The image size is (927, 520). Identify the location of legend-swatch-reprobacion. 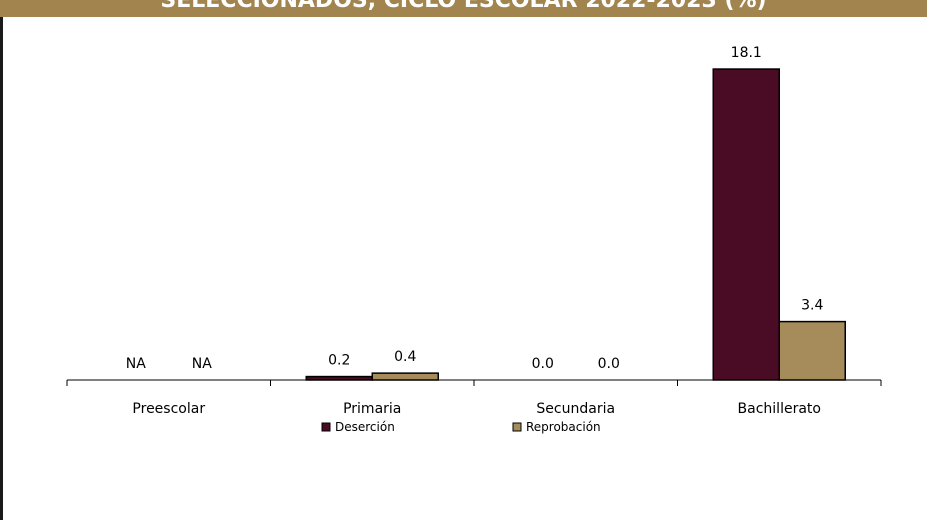
(517, 427).